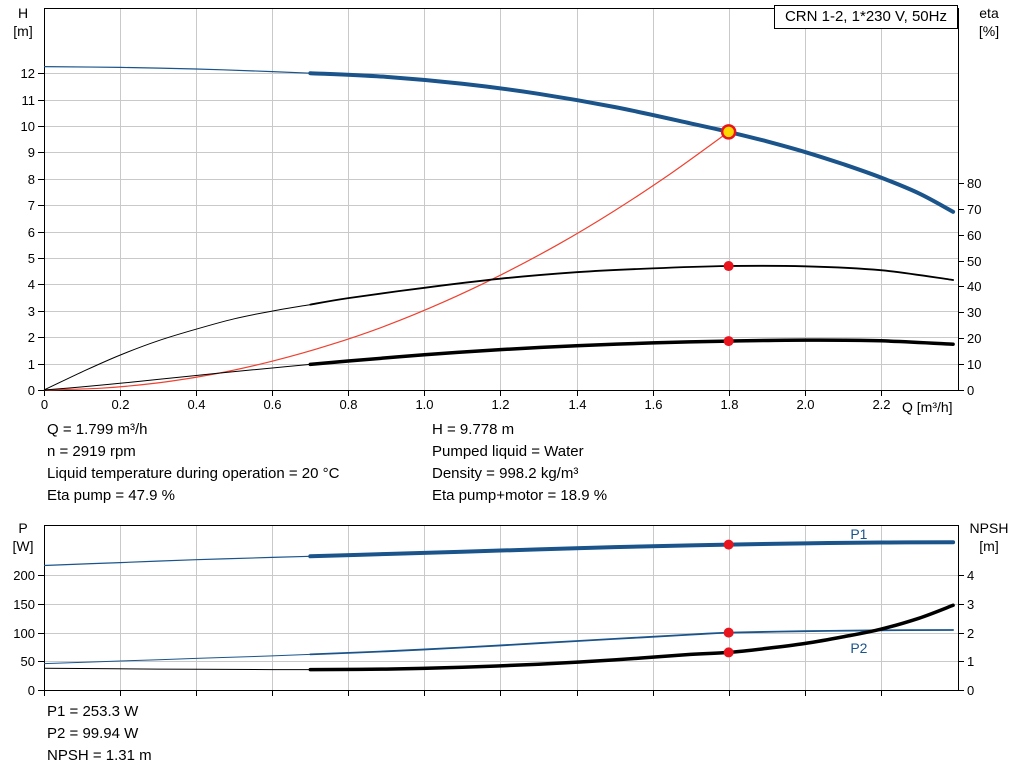 The width and height of the screenshot is (1024, 781). What do you see at coordinates (93, 711) in the screenshot?
I see `info-p1: P1 = 253.3 W` at bounding box center [93, 711].